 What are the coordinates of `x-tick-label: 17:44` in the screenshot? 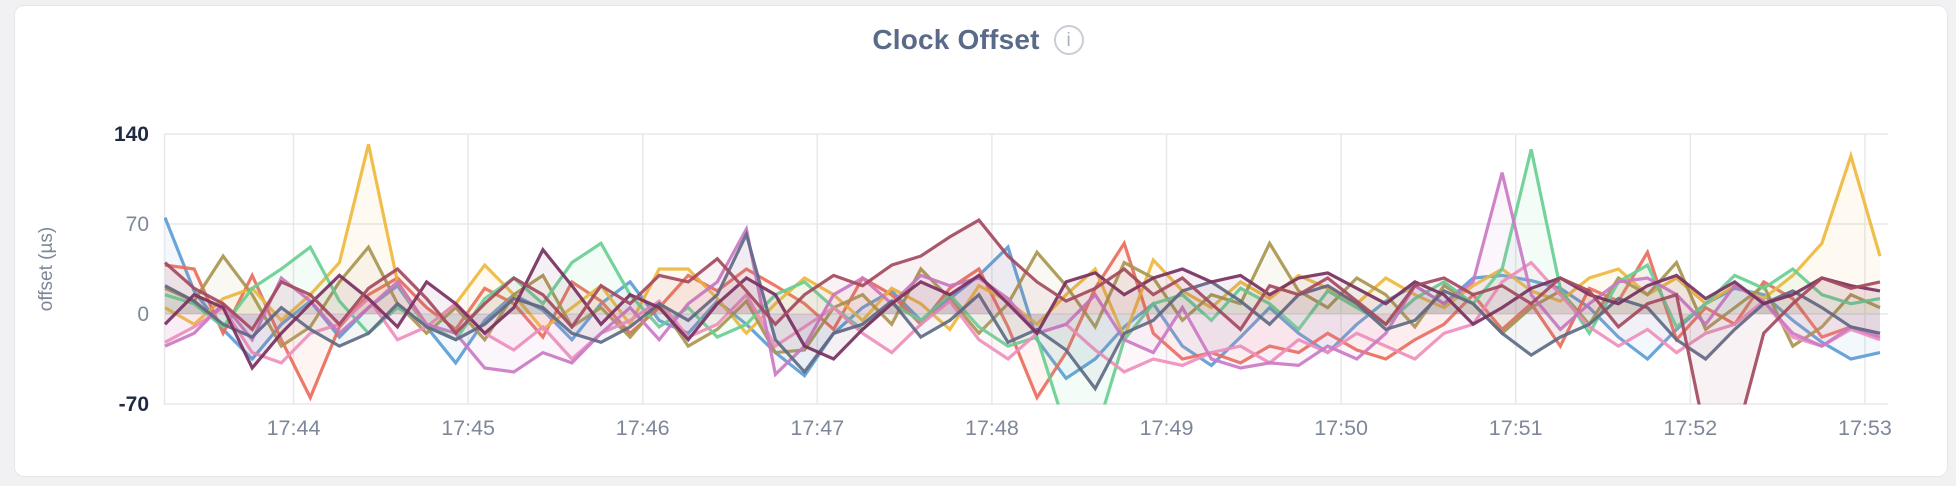 It's located at (294, 428).